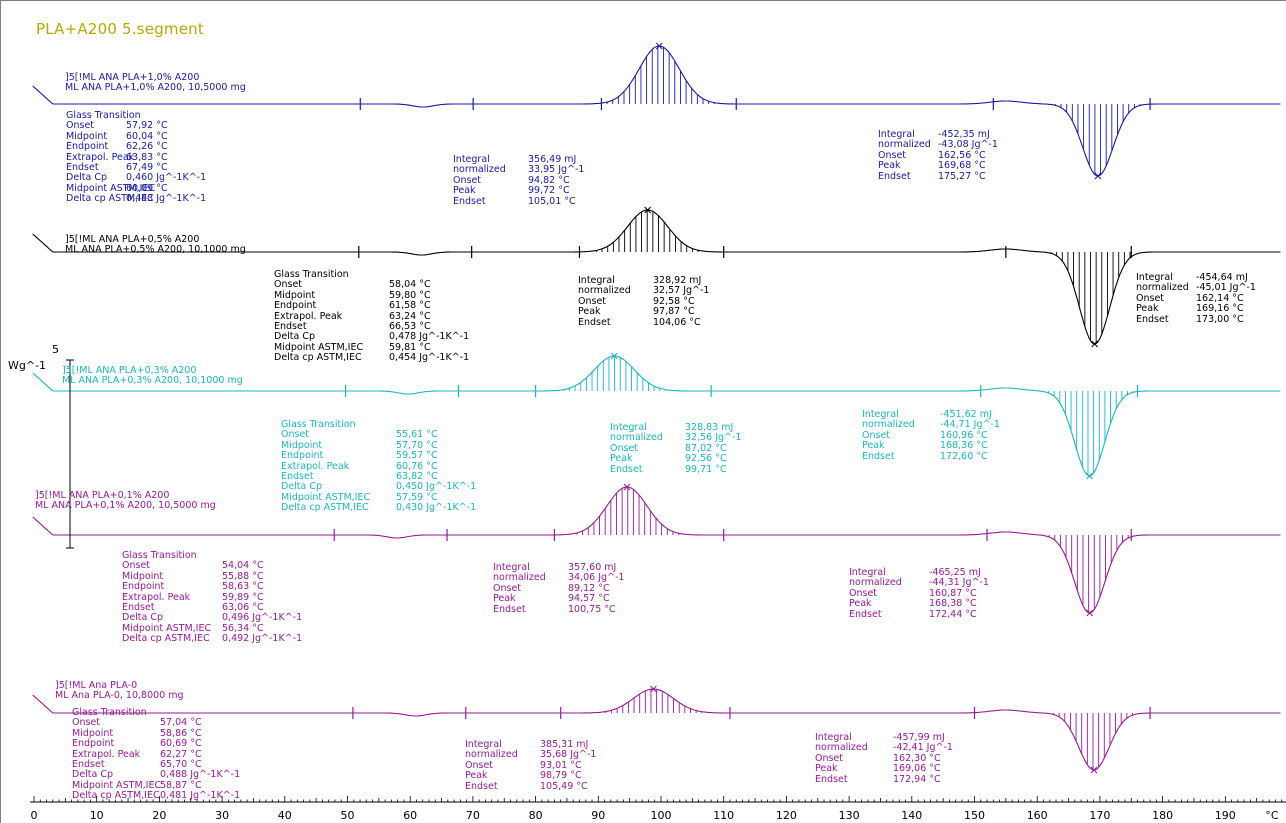 This screenshot has width=1286, height=823. Describe the element at coordinates (378, 466) in the screenshot. I see `block-row: Extrapol. Peak 60,76 °C` at that location.